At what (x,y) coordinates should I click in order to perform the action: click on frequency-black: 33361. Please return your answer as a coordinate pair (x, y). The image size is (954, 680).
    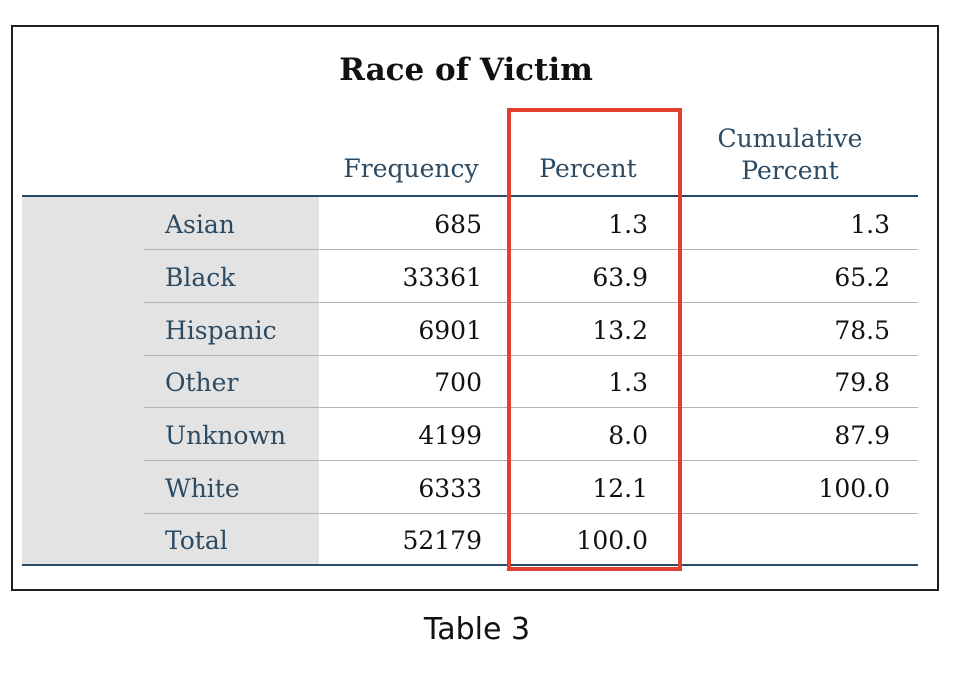
    Looking at the image, I should click on (442, 277).